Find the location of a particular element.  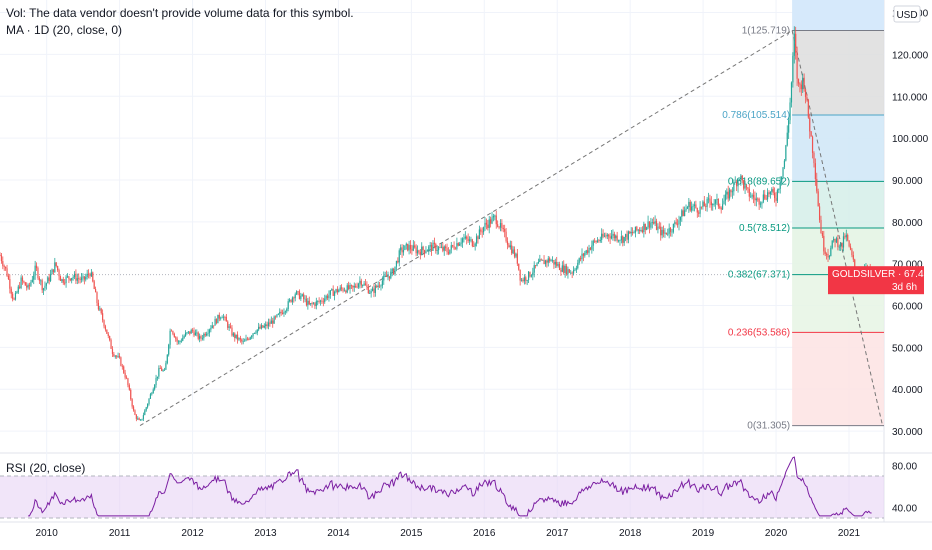

currency-label: USD is located at coordinates (906, 15).